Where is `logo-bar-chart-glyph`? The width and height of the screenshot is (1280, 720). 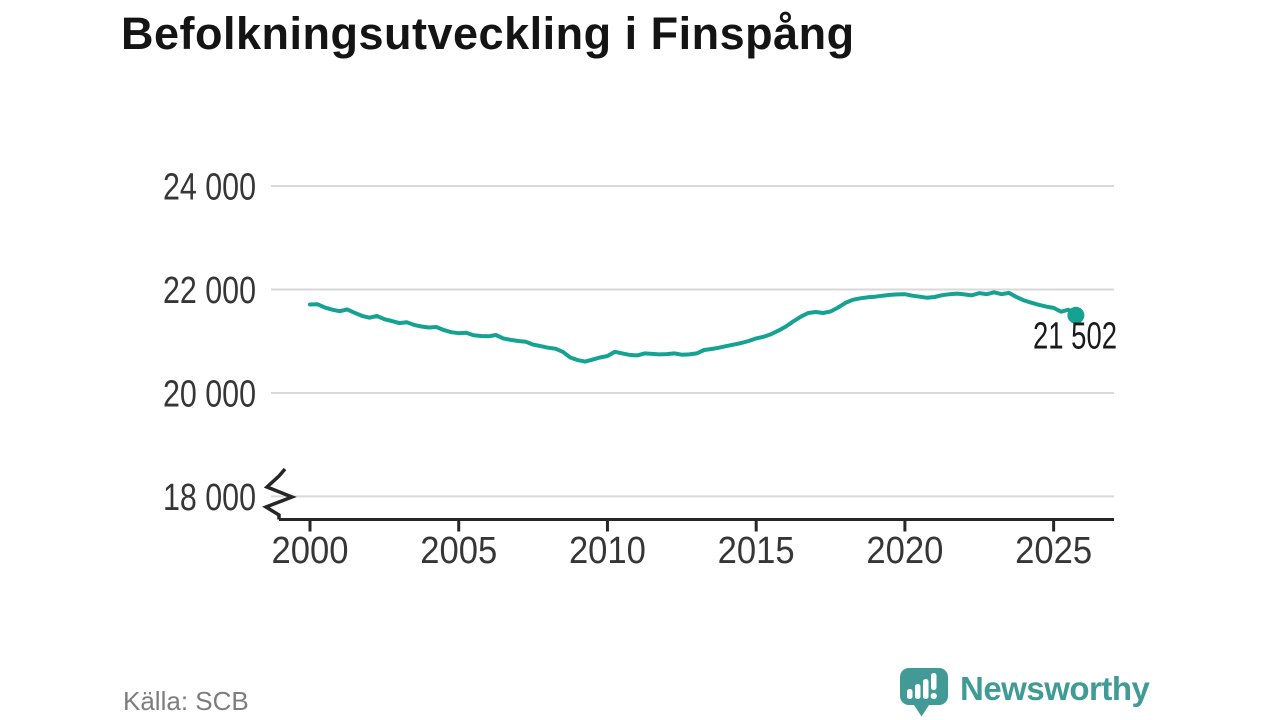 logo-bar-chart-glyph is located at coordinates (922, 686).